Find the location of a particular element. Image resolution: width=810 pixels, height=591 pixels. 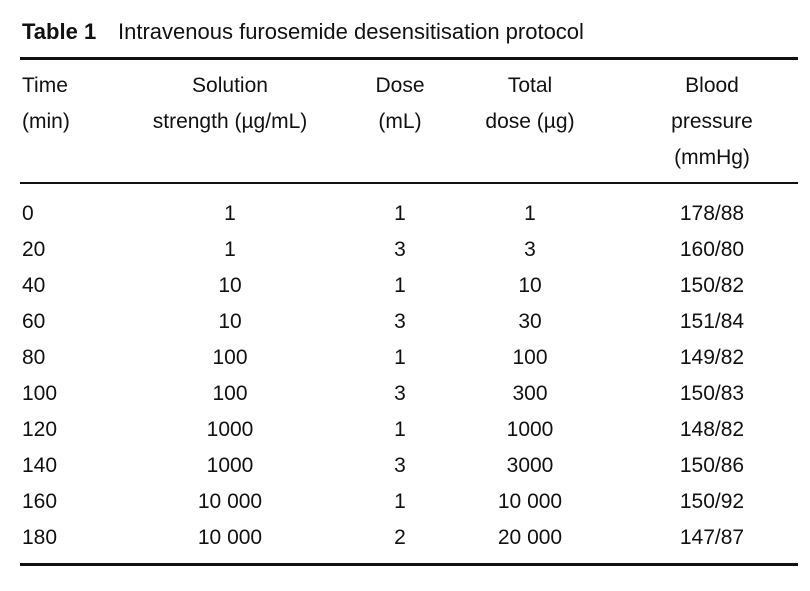

table-cell: 150/83 is located at coordinates (712, 393).